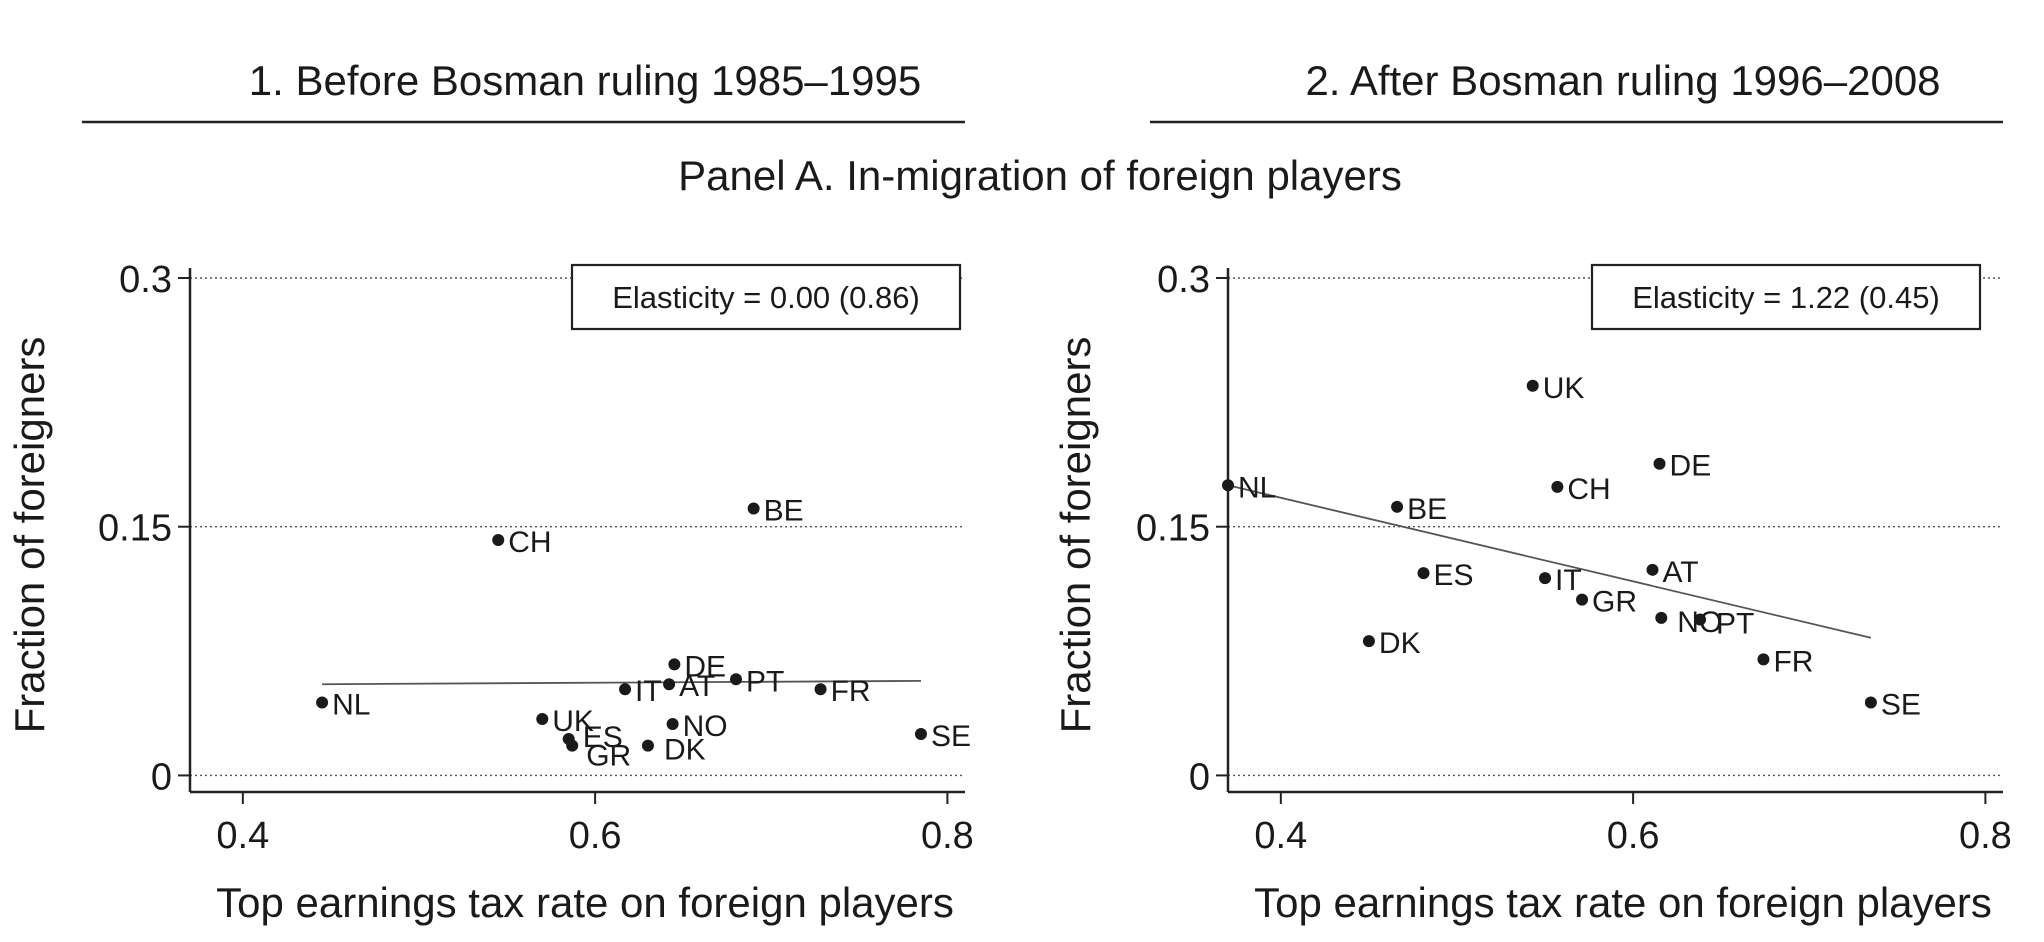  Describe the element at coordinates (1423, 573) in the screenshot. I see `data-point-es` at that location.